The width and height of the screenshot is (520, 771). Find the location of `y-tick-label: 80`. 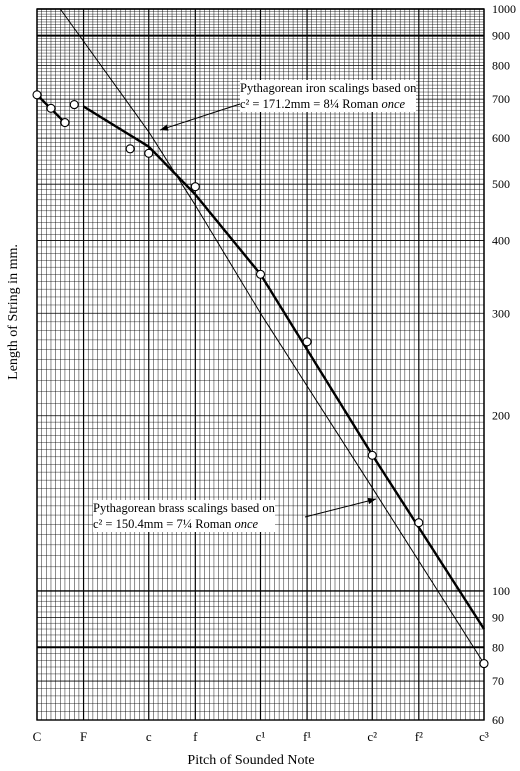

y-tick-label: 80 is located at coordinates (498, 647).